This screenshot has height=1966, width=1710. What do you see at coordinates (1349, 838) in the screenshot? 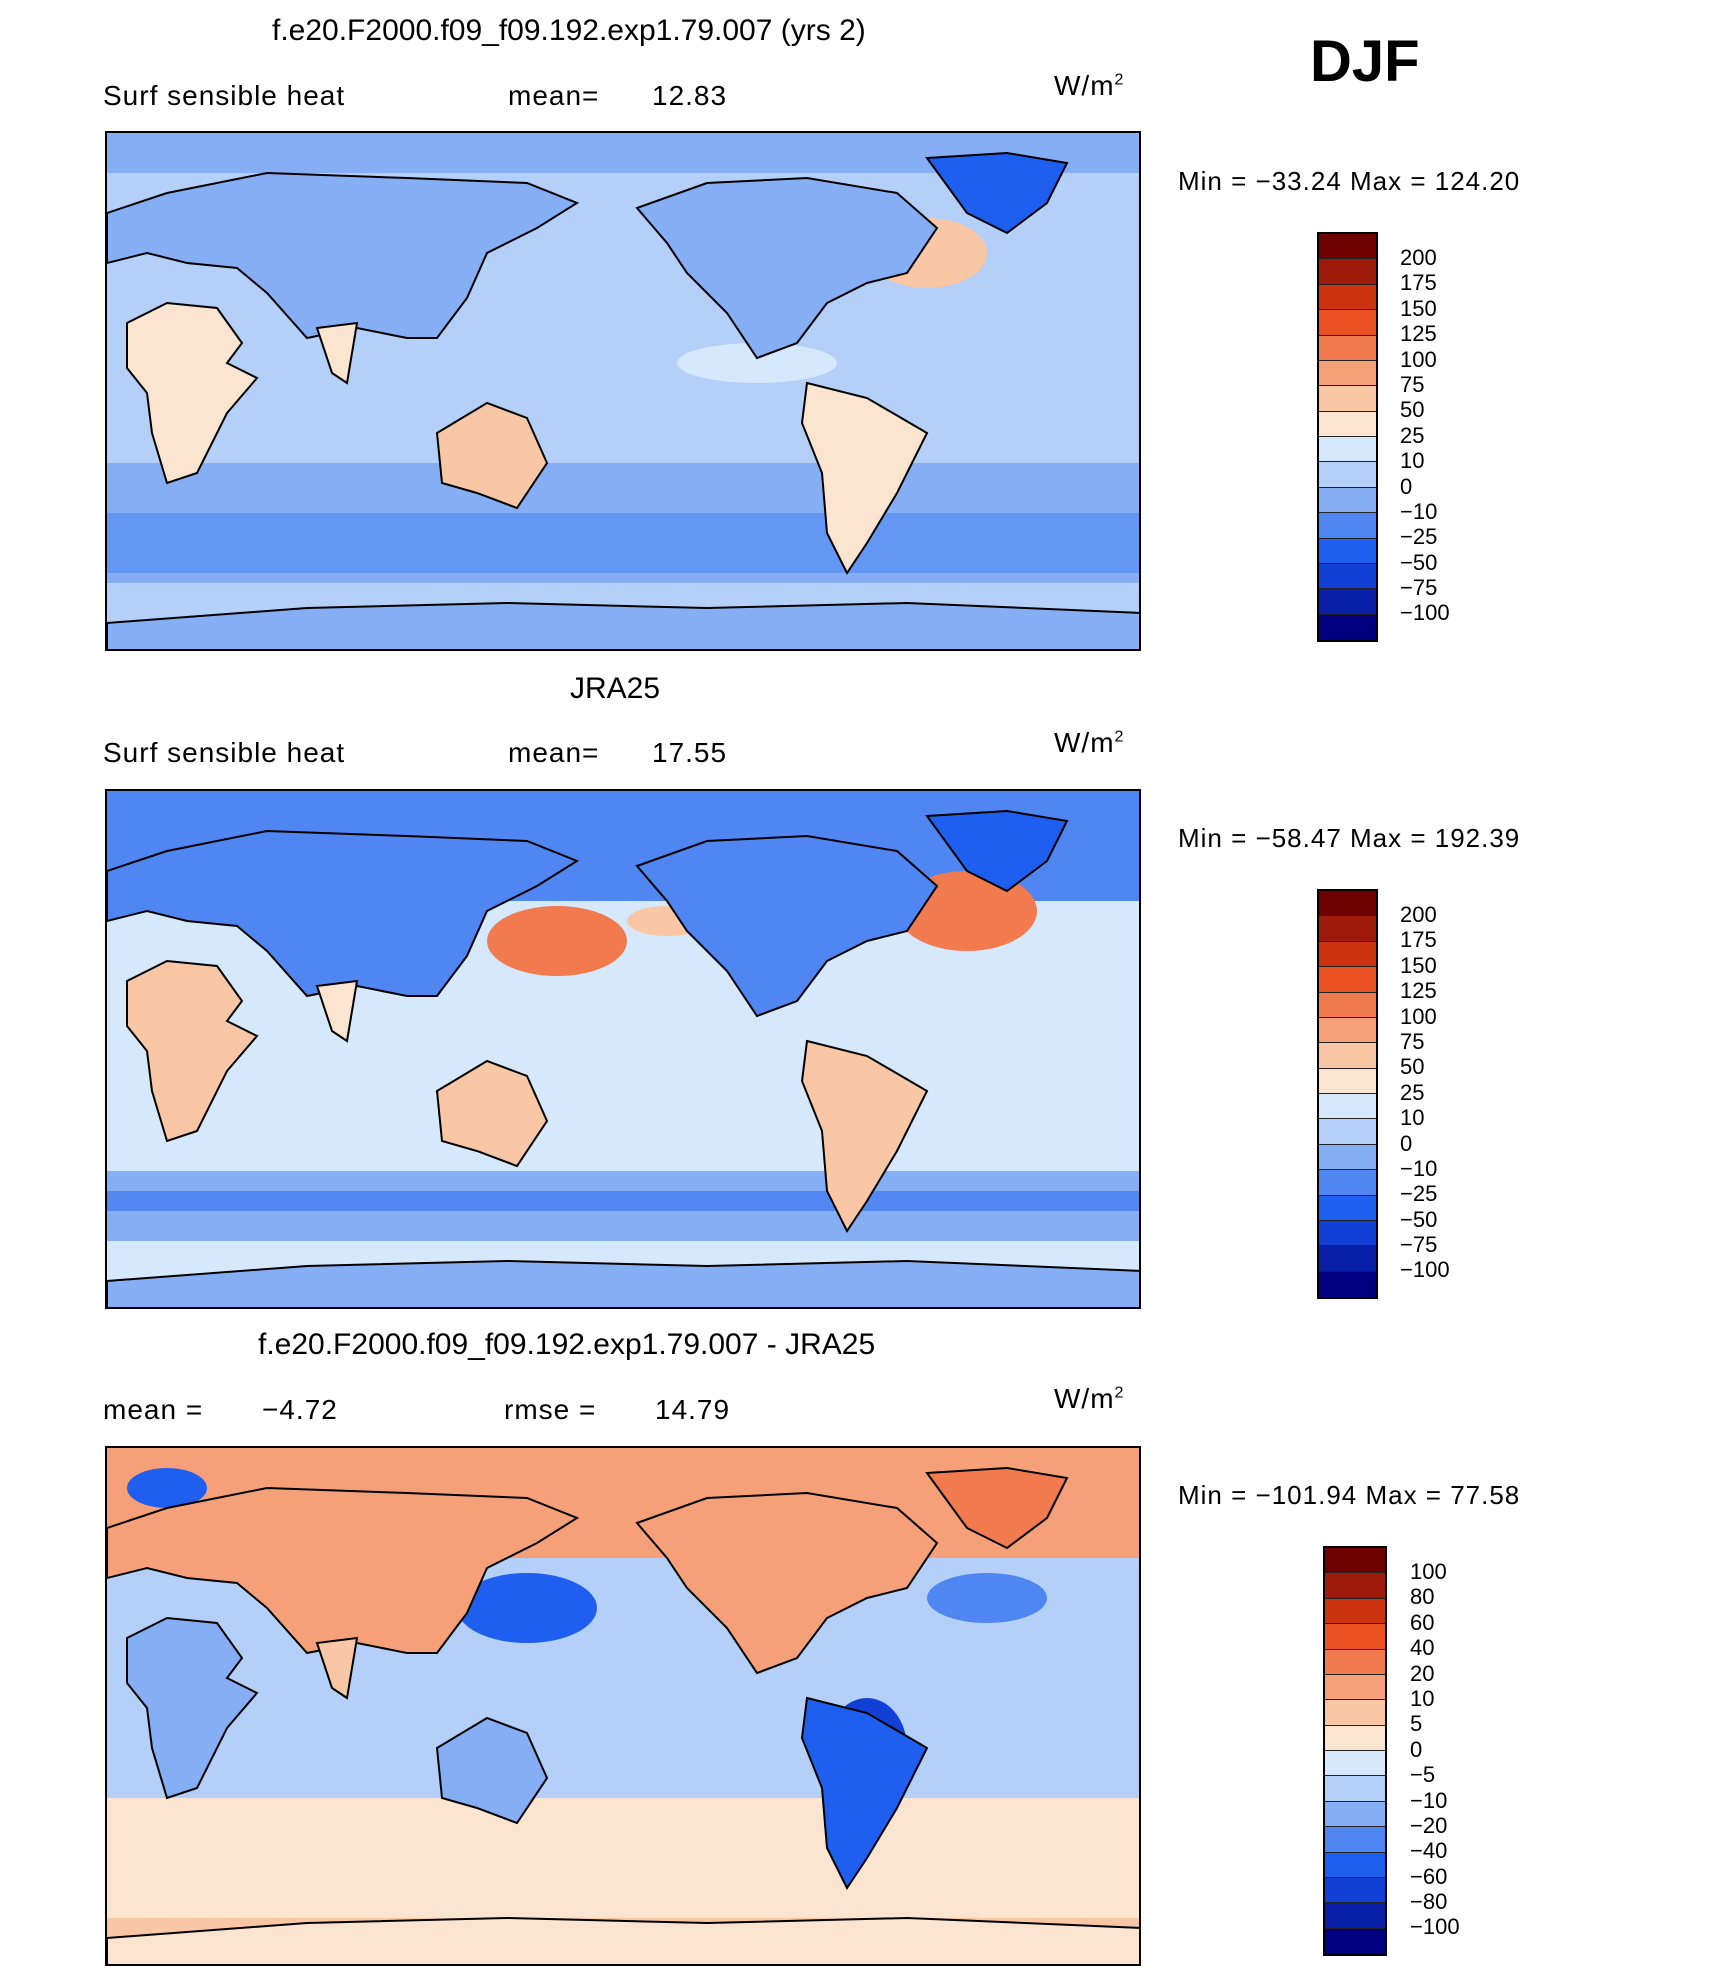
I see `panel2-minmax: Min = −58.47 Max = 192.39` at bounding box center [1349, 838].